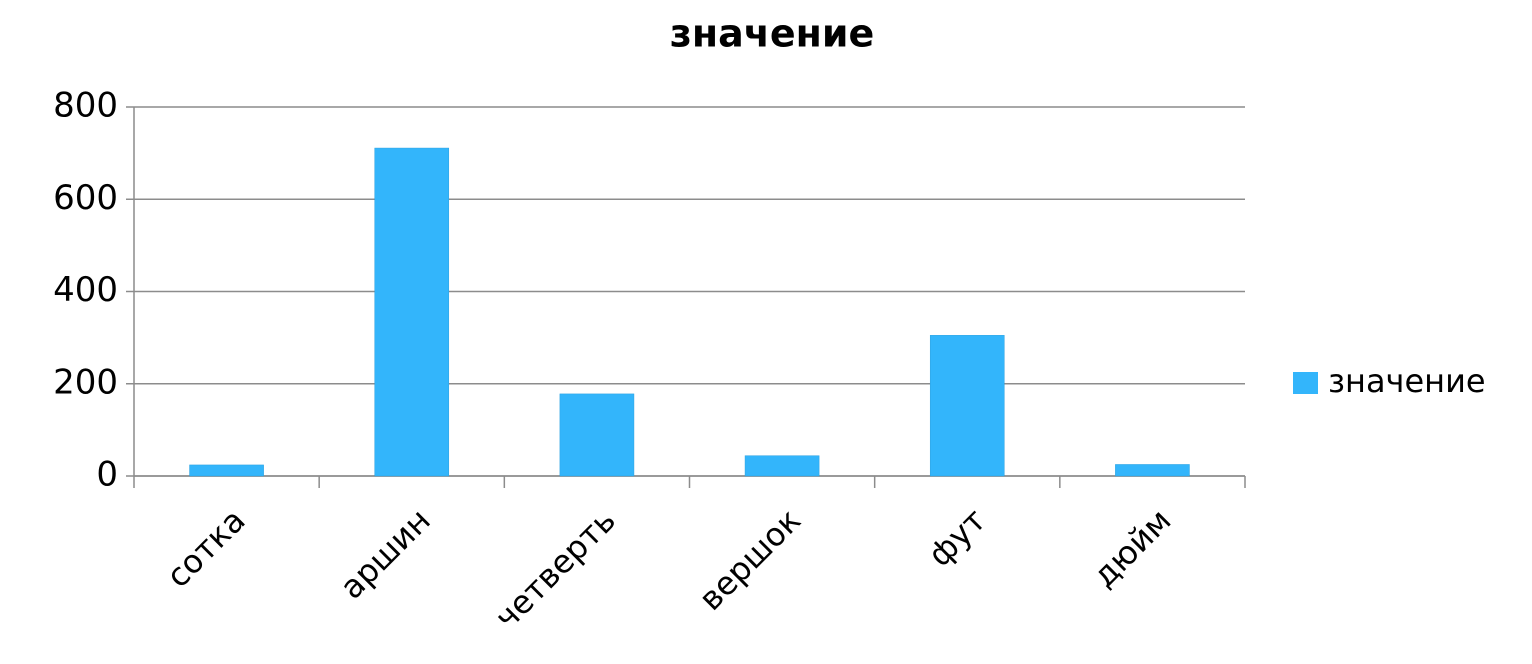 The image size is (1532, 664). Describe the element at coordinates (956, 537) in the screenshot. I see `x-tick-label: фут` at that location.